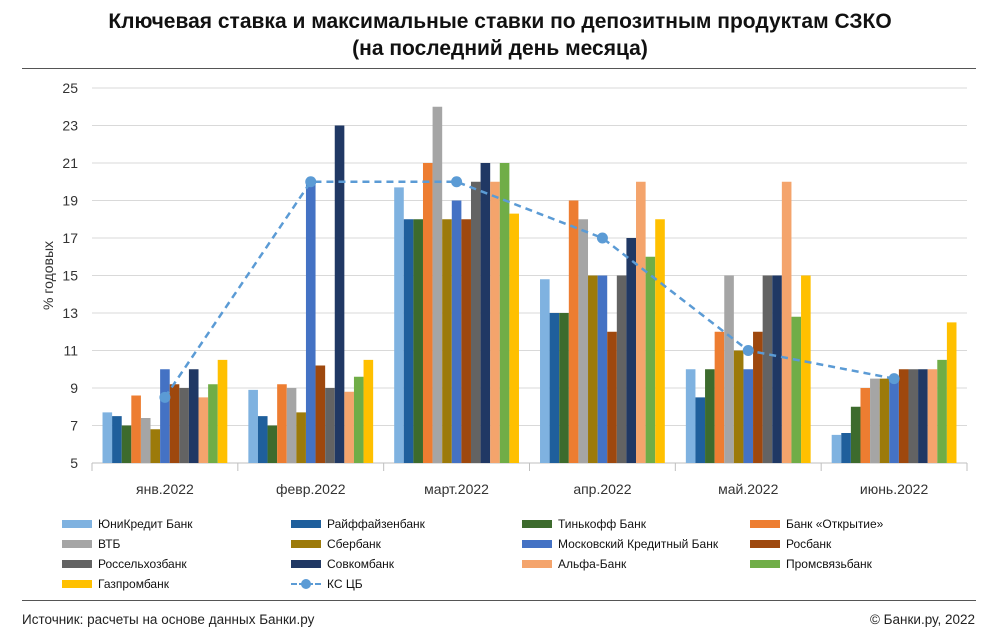 Image resolution: width=1000 pixels, height=643 pixels. What do you see at coordinates (361, 564) in the screenshot?
I see `legend-label: Совкомбанк` at bounding box center [361, 564].